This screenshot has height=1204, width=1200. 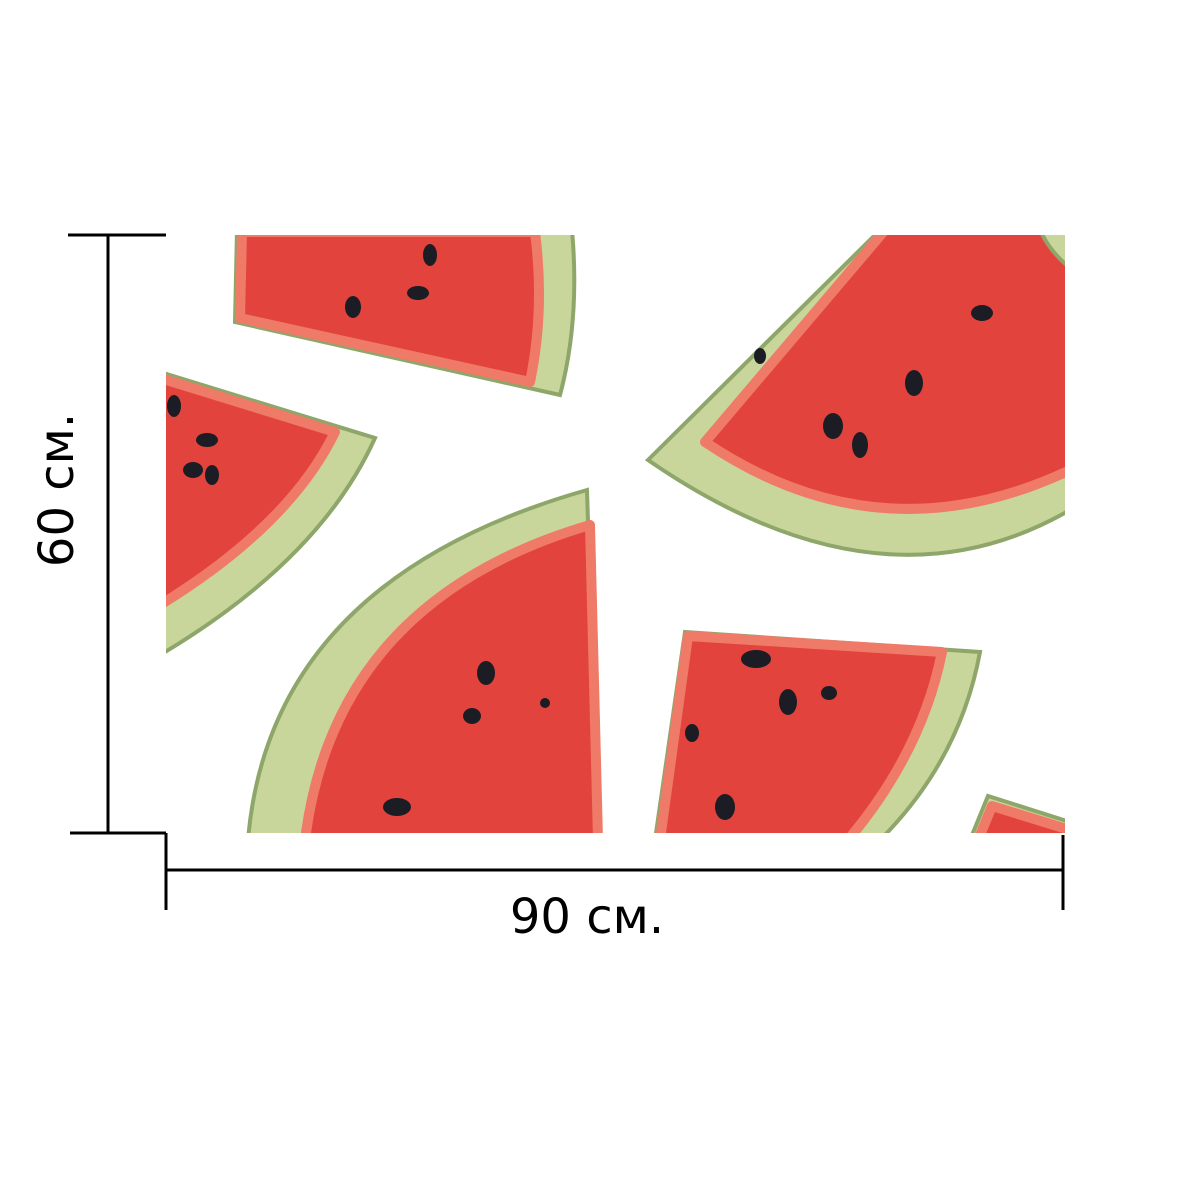 I want to click on height-label: 60 см., so click(x=57, y=490).